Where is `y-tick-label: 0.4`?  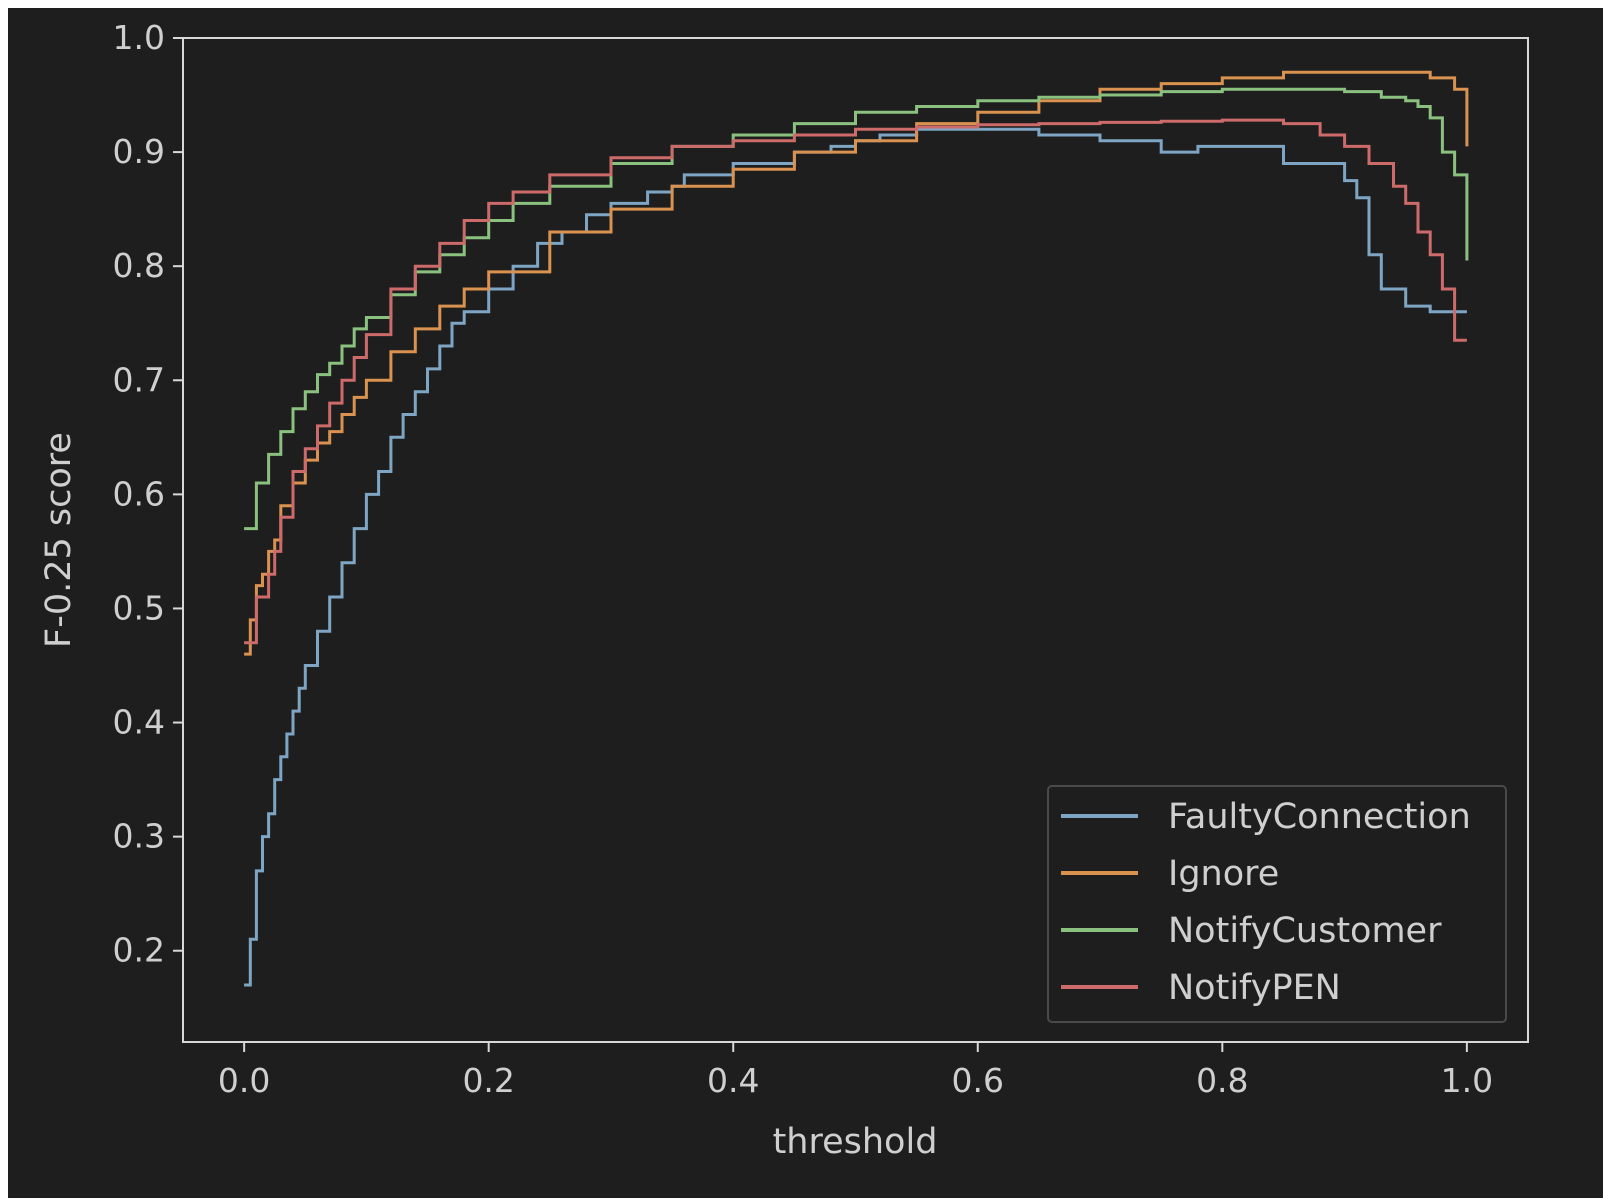 y-tick-label: 0.4 is located at coordinates (139, 722).